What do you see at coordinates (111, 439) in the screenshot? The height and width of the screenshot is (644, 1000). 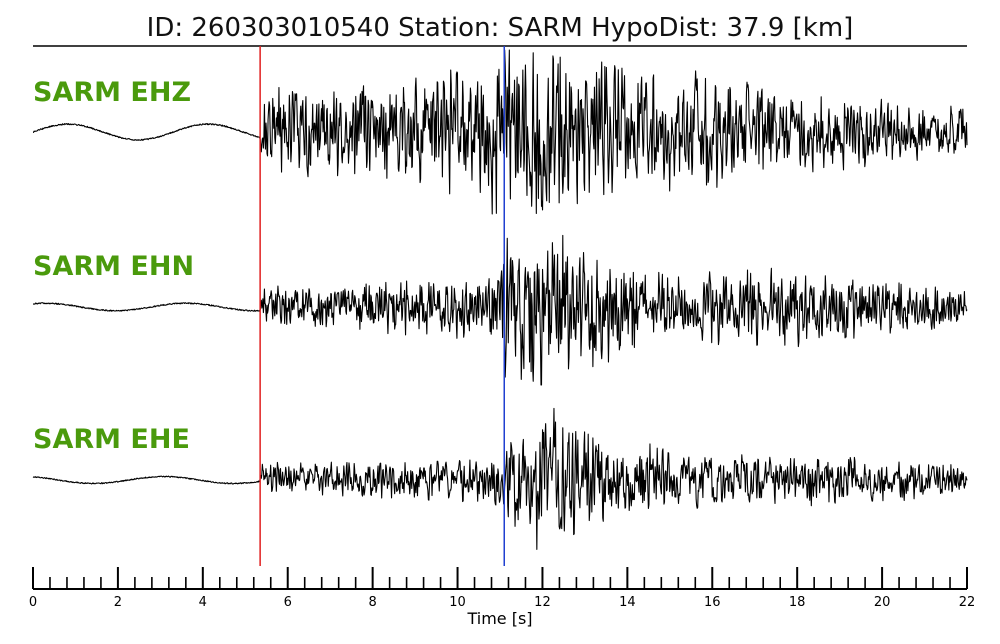 I see `channel-label: SARM EHE` at bounding box center [111, 439].